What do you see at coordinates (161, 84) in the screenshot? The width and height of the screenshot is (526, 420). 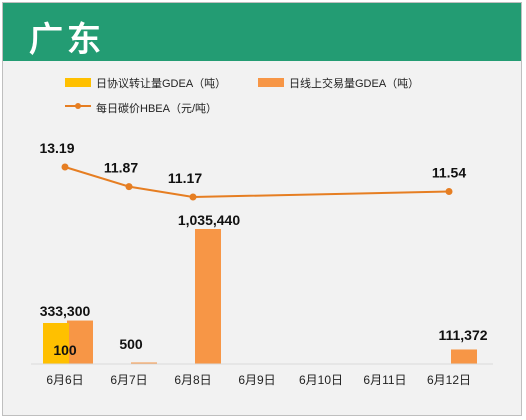 I see `legend-label-agreement: 日协议转让量GDEA（吨）` at bounding box center [161, 84].